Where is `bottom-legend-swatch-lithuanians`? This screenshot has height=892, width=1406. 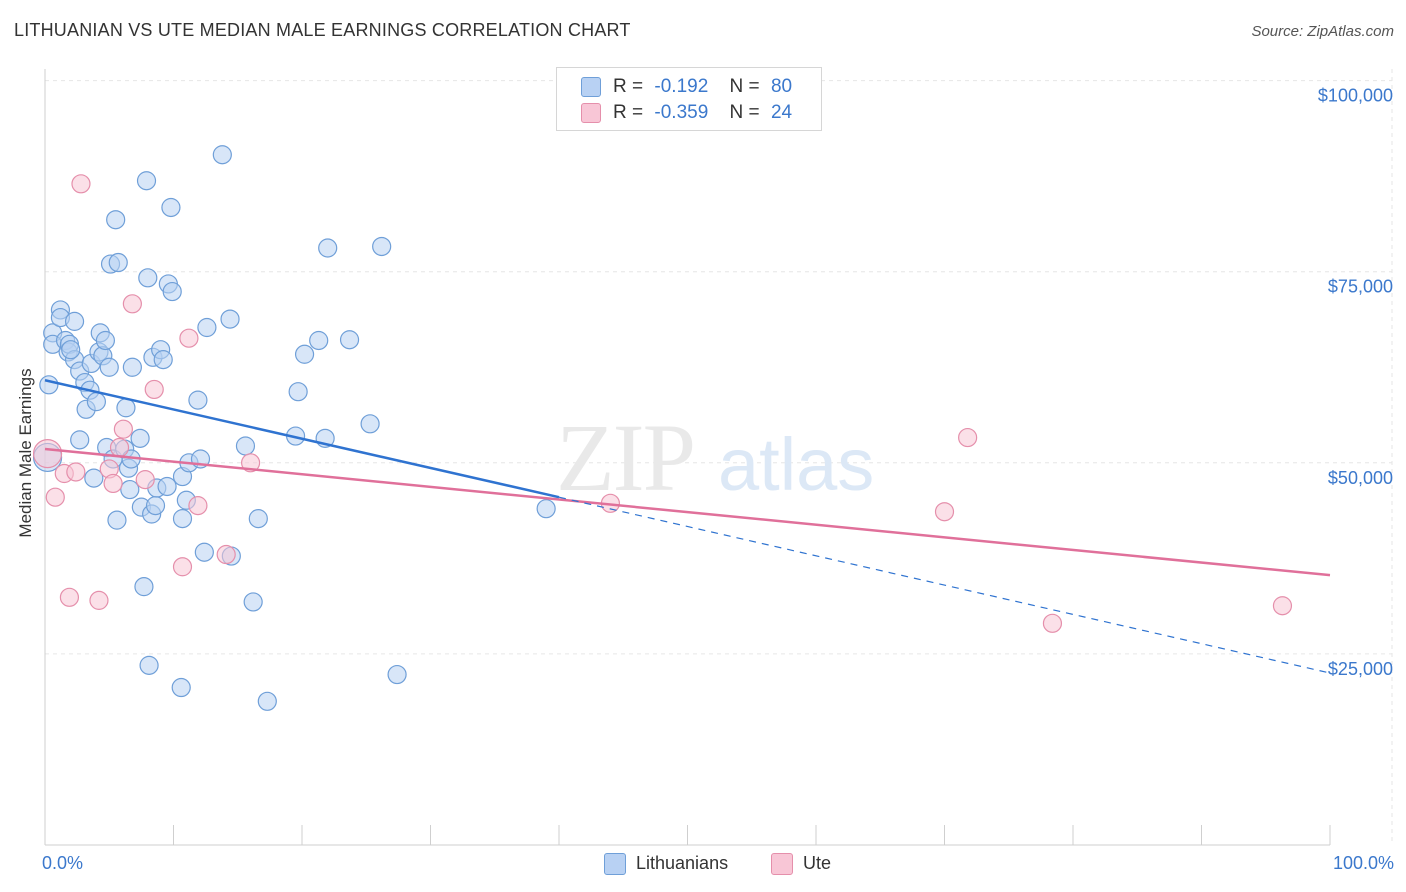
bottom-legend-swatch-lithuanians is located at coordinates (615, 864).